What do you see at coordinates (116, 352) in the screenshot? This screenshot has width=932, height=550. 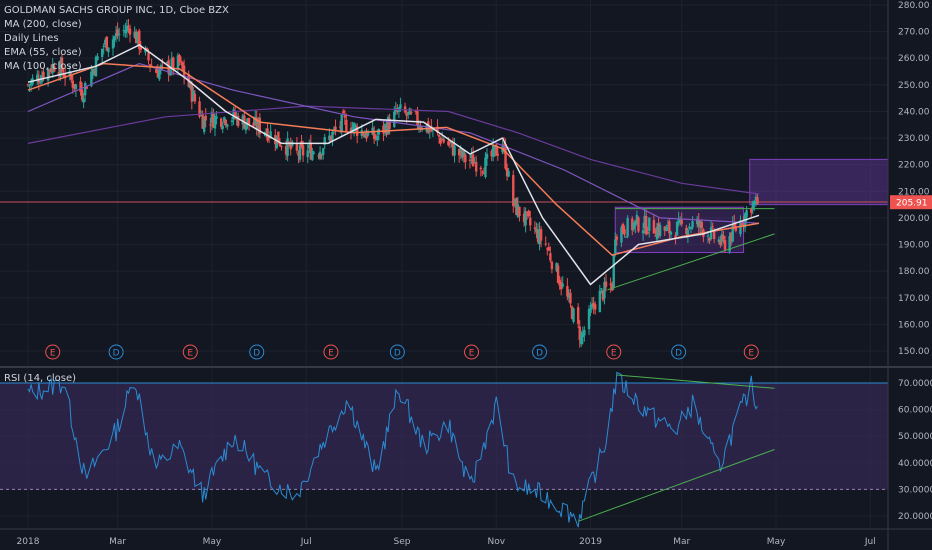 I see `event-marker` at bounding box center [116, 352].